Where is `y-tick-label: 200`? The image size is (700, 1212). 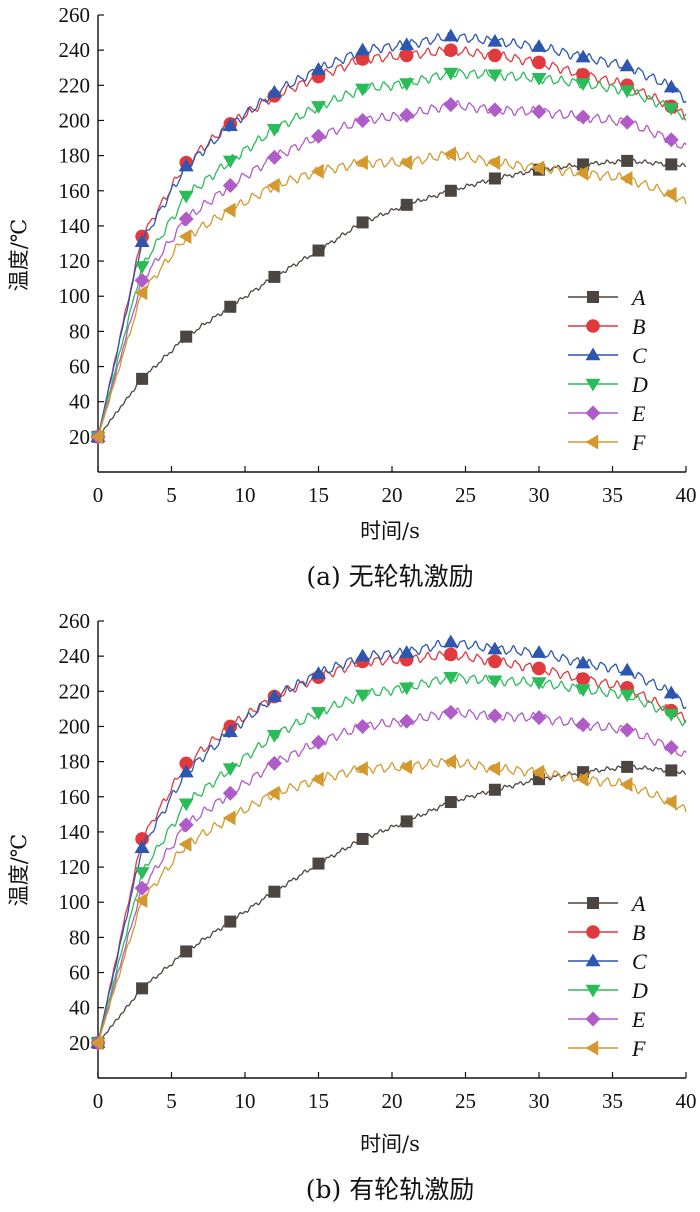
y-tick-label: 200 is located at coordinates (75, 120).